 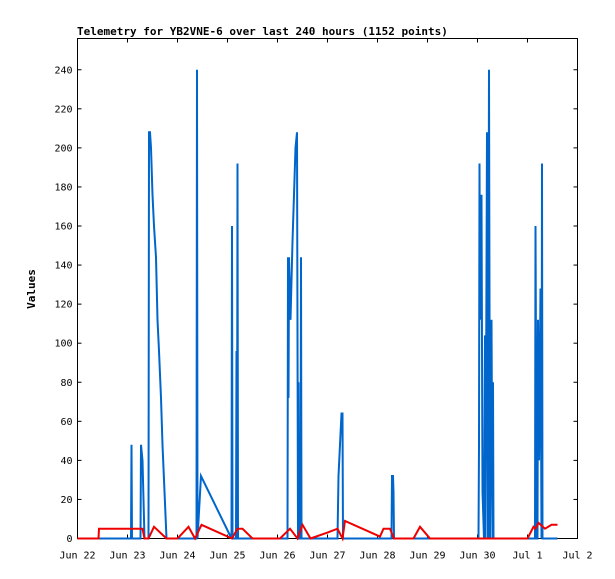 What do you see at coordinates (477, 556) in the screenshot?
I see `x-tick-label: Jun 30` at bounding box center [477, 556].